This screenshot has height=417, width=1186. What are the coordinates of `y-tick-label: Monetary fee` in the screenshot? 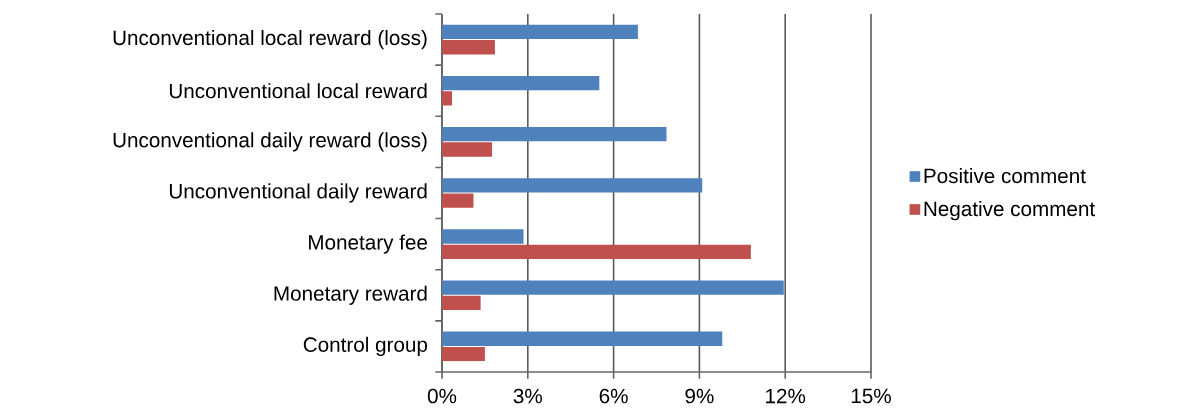 It's located at (368, 244).